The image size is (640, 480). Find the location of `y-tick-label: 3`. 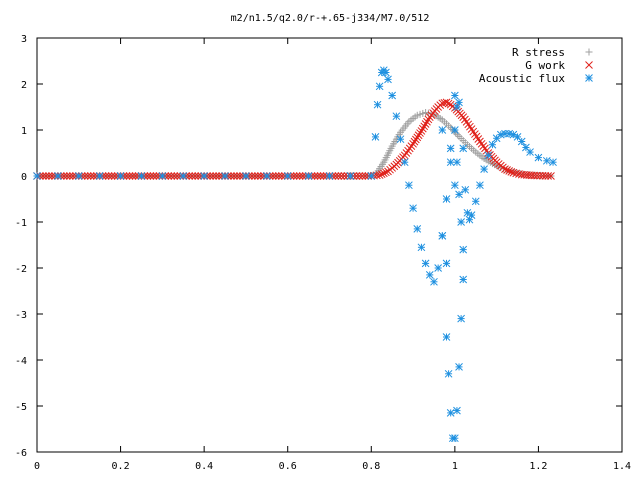

y-tick-label: 3 is located at coordinates (24, 39).